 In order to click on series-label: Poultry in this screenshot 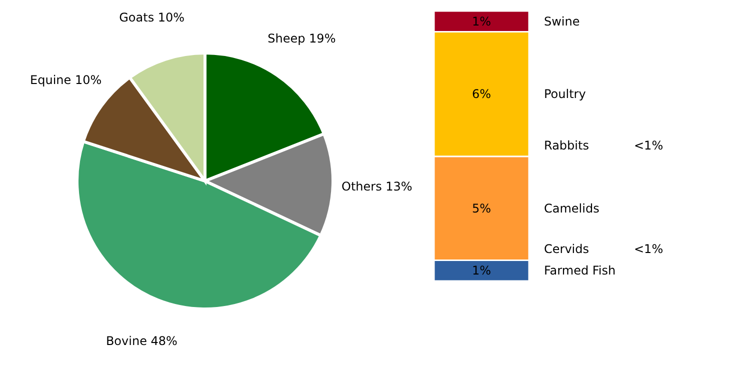, I will do `click(565, 94)`.